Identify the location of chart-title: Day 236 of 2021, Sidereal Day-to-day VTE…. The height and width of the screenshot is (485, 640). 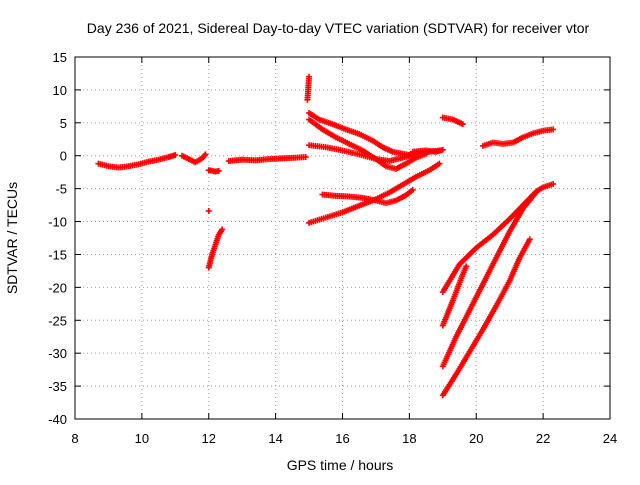
(338, 28).